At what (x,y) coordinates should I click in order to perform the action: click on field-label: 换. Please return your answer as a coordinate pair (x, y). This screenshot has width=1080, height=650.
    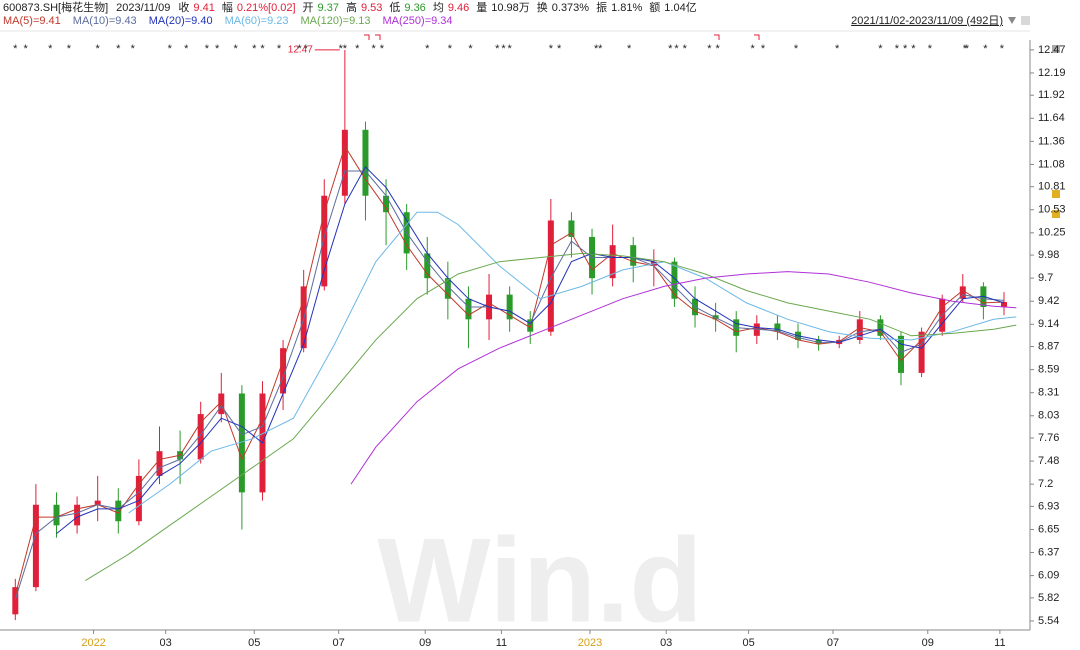
    Looking at the image, I should click on (542, 7).